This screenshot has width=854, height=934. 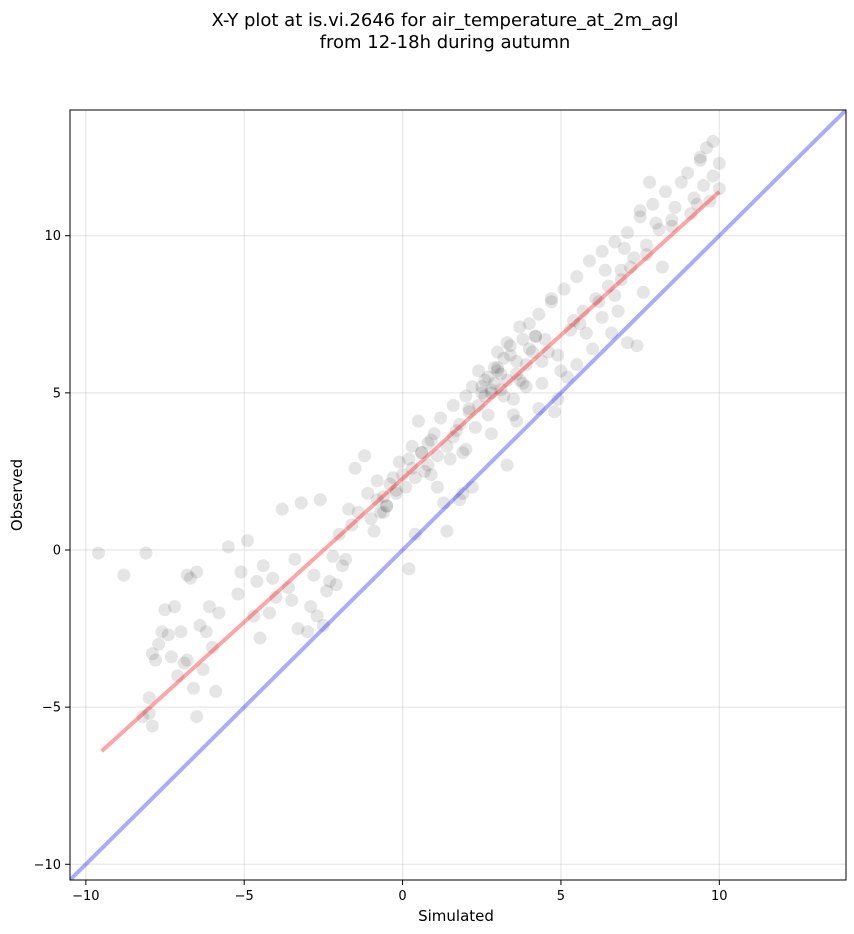 What do you see at coordinates (57, 551) in the screenshot?
I see `y-tick-label: 0` at bounding box center [57, 551].